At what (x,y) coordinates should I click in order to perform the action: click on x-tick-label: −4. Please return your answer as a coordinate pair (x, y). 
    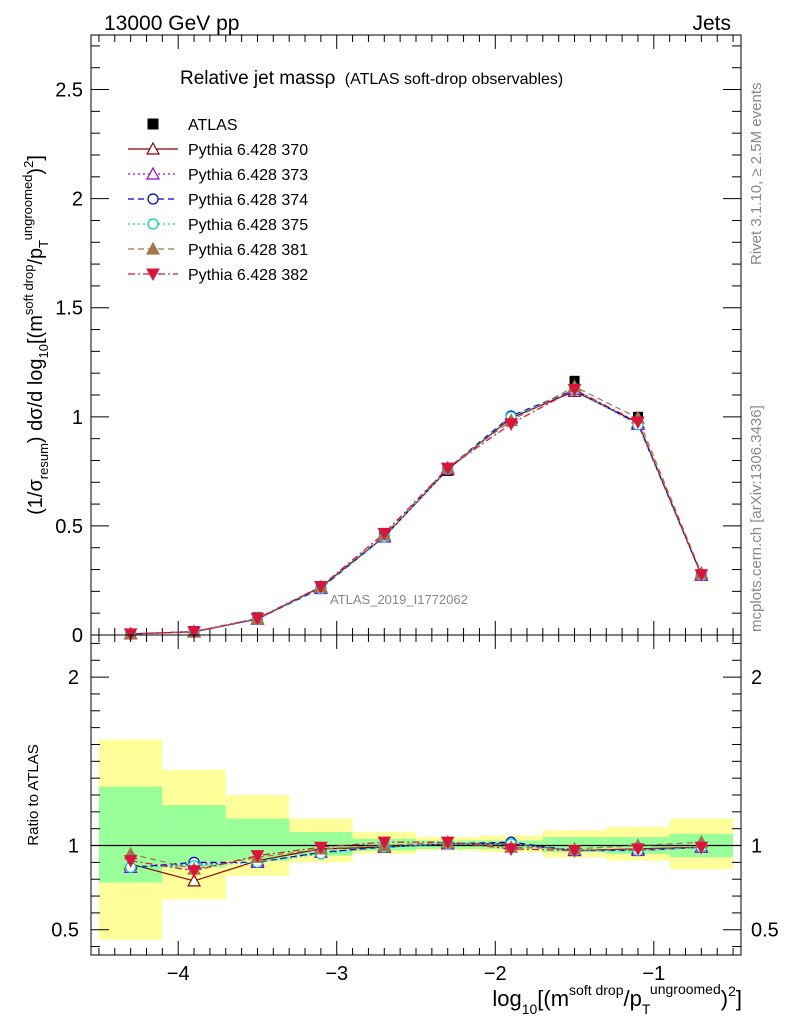
    Looking at the image, I should click on (178, 974).